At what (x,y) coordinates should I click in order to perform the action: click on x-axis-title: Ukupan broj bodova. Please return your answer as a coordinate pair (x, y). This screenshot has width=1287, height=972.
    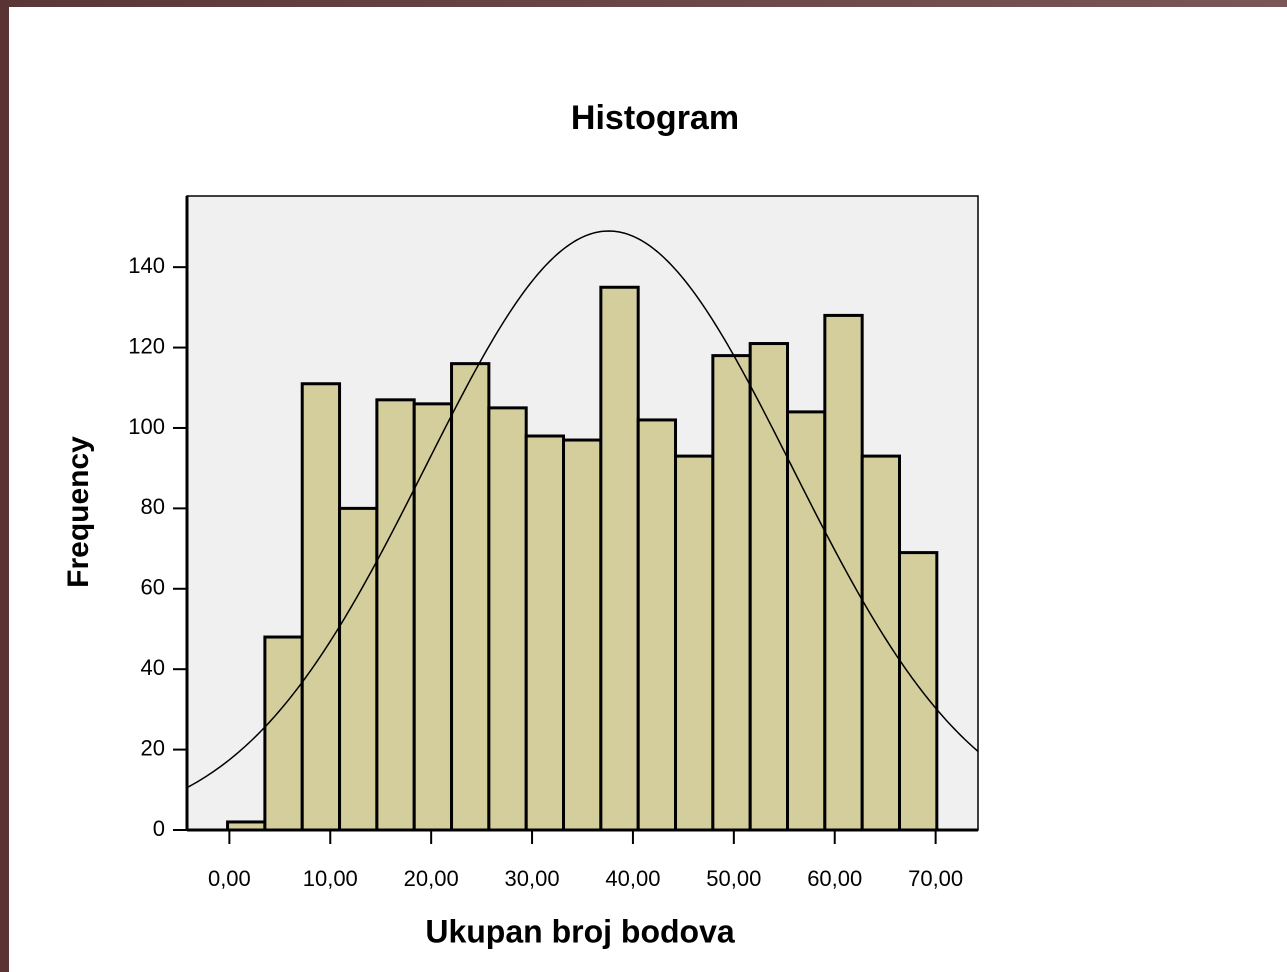
    Looking at the image, I should click on (580, 931).